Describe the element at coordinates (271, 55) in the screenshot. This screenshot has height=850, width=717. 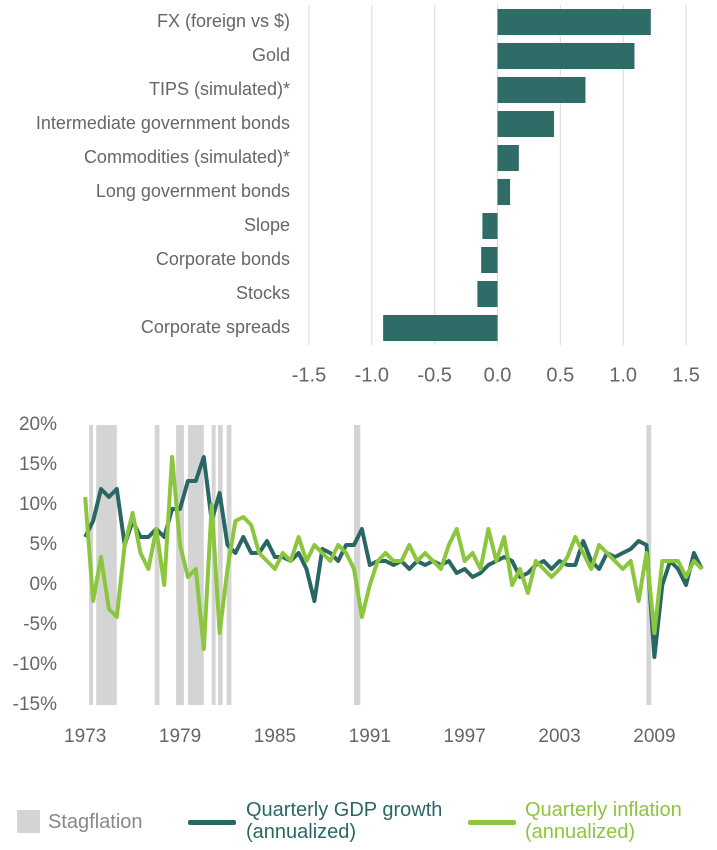
I see `y-tick-label: Gold` at that location.